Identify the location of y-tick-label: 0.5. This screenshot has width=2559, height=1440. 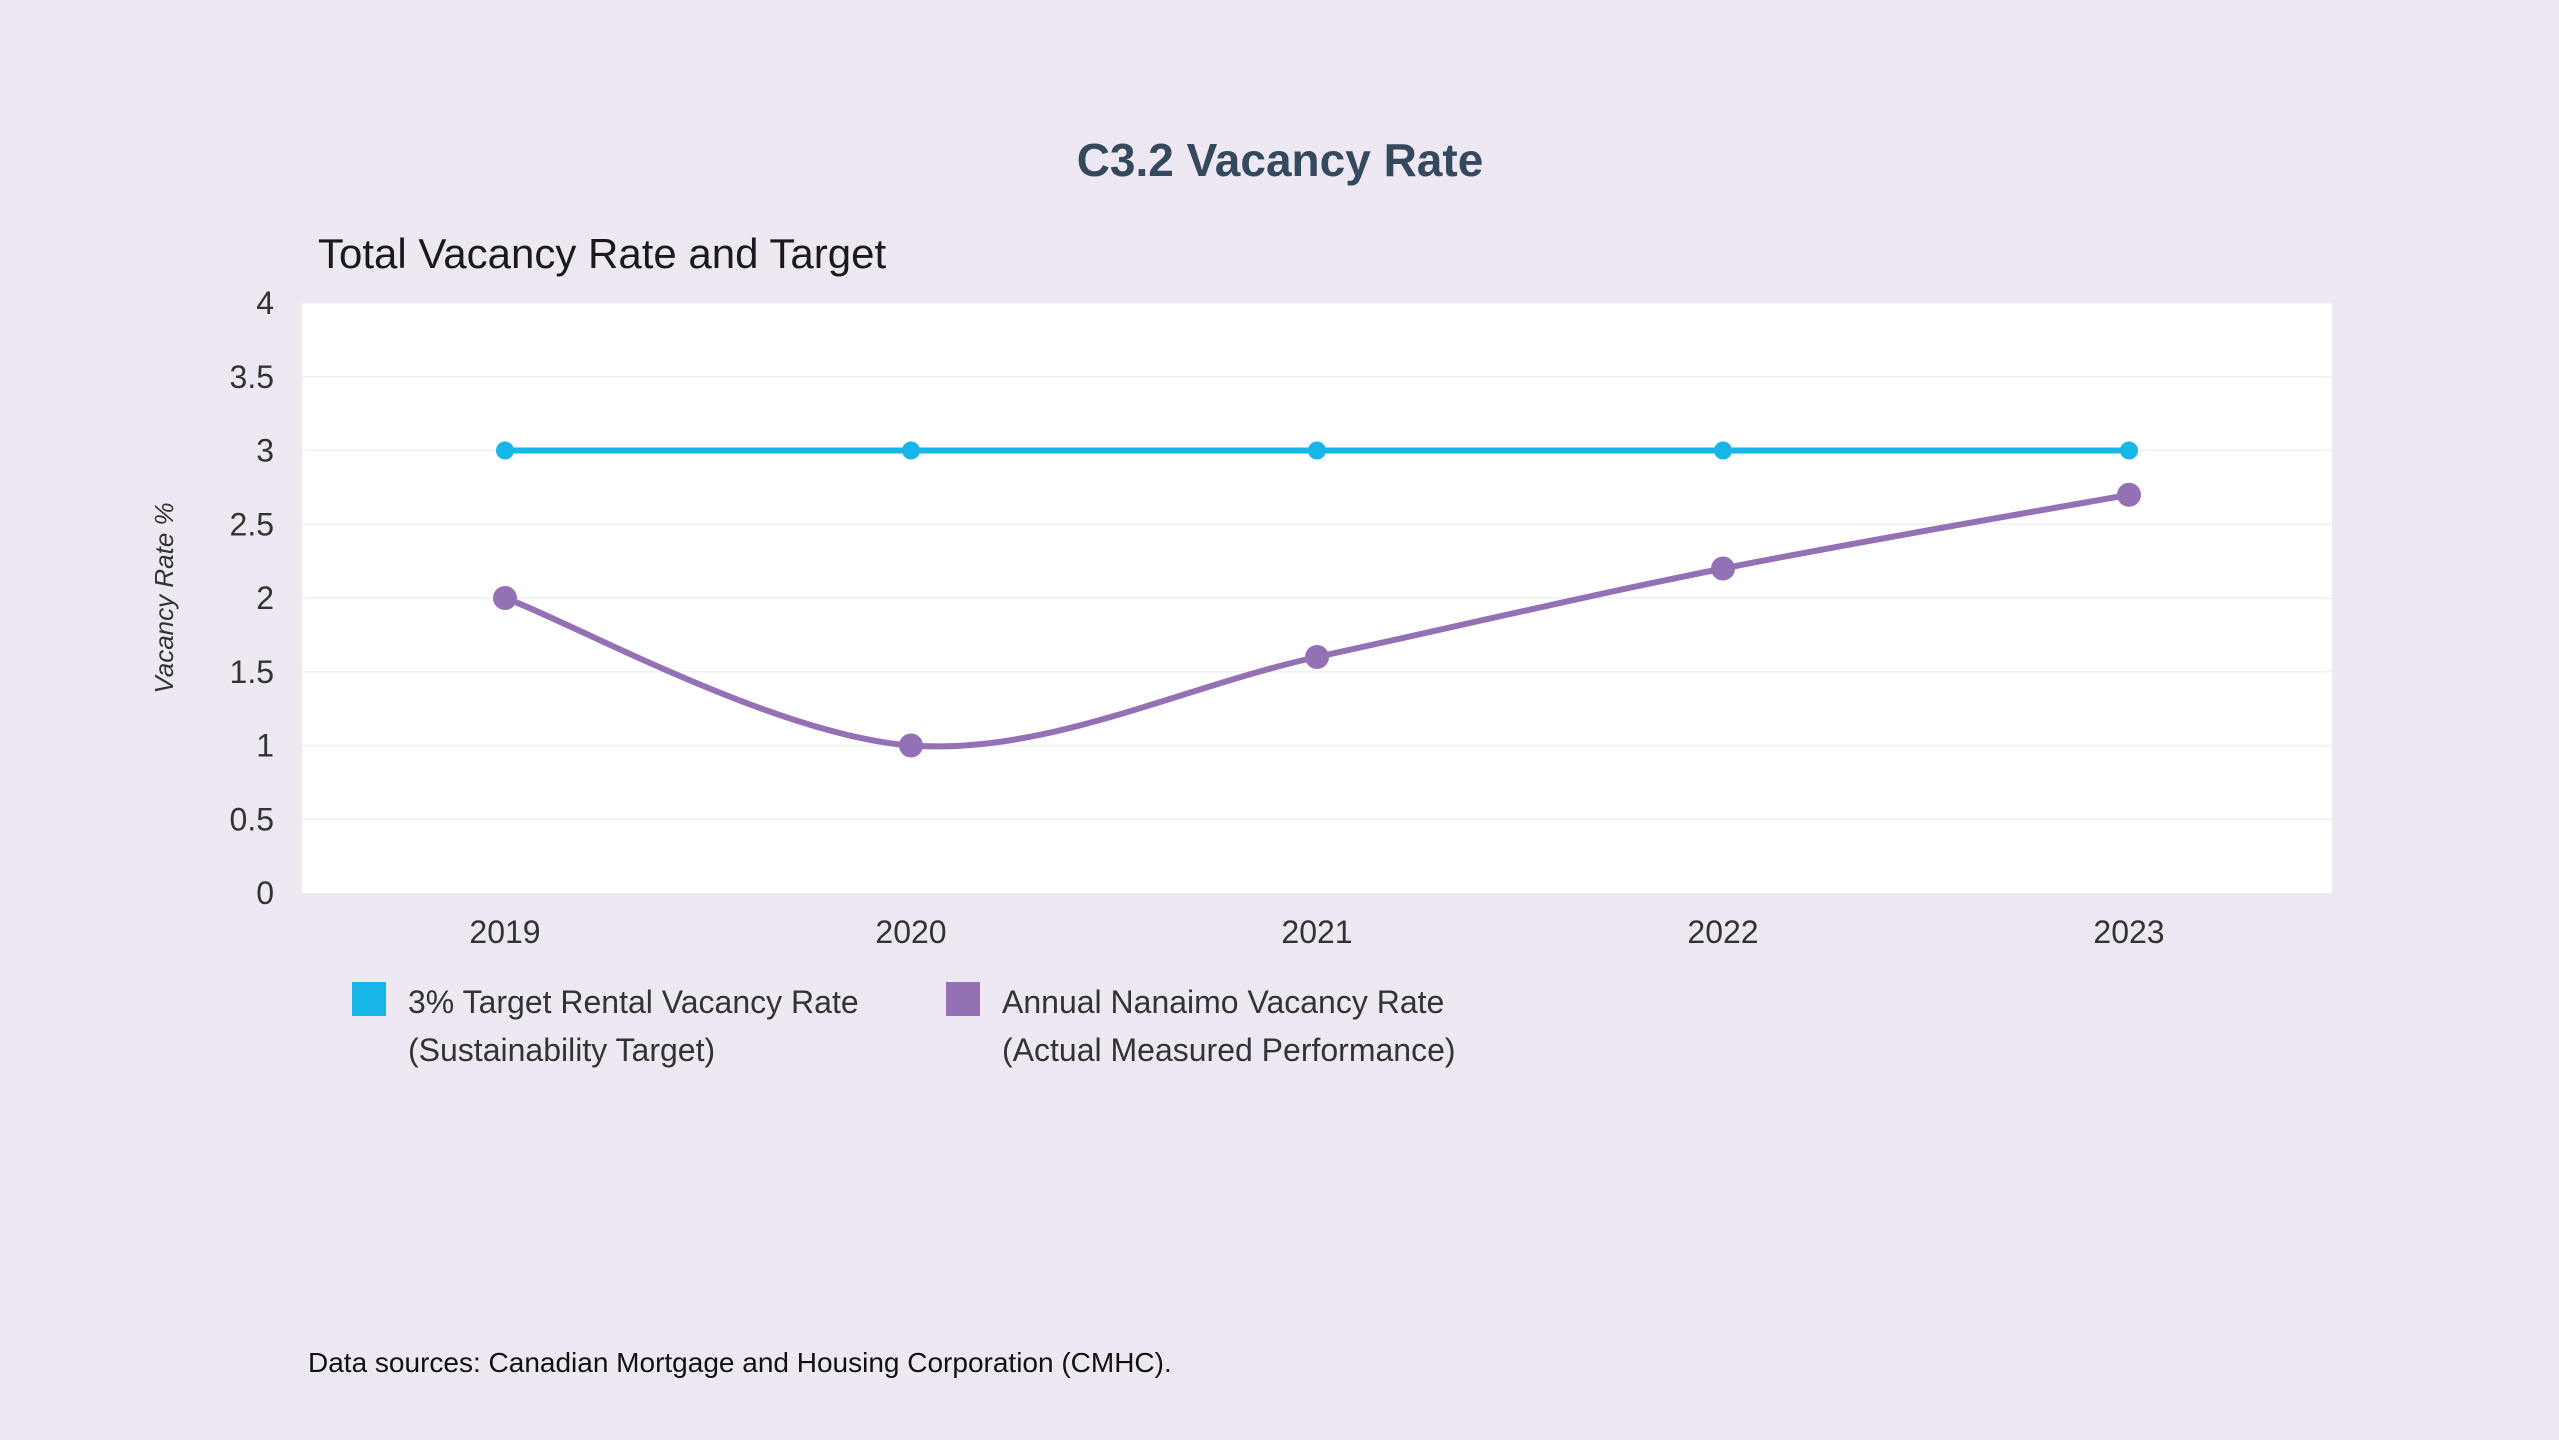
(252, 819).